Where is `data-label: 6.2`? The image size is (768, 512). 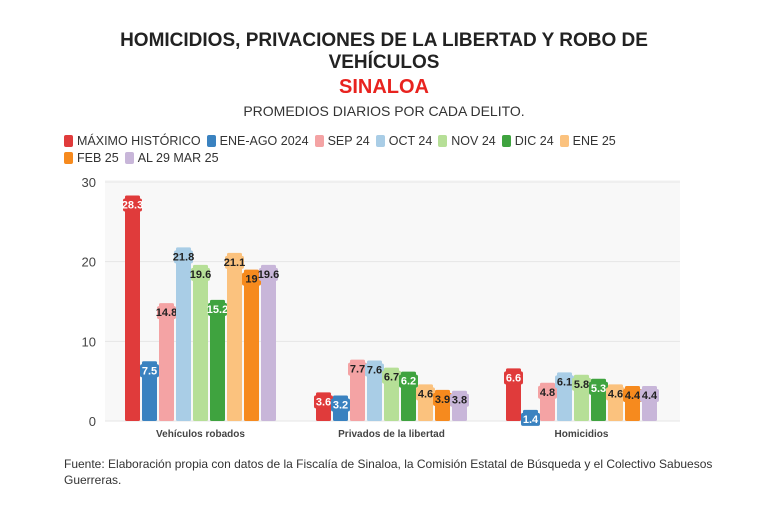 data-label: 6.2 is located at coordinates (408, 382).